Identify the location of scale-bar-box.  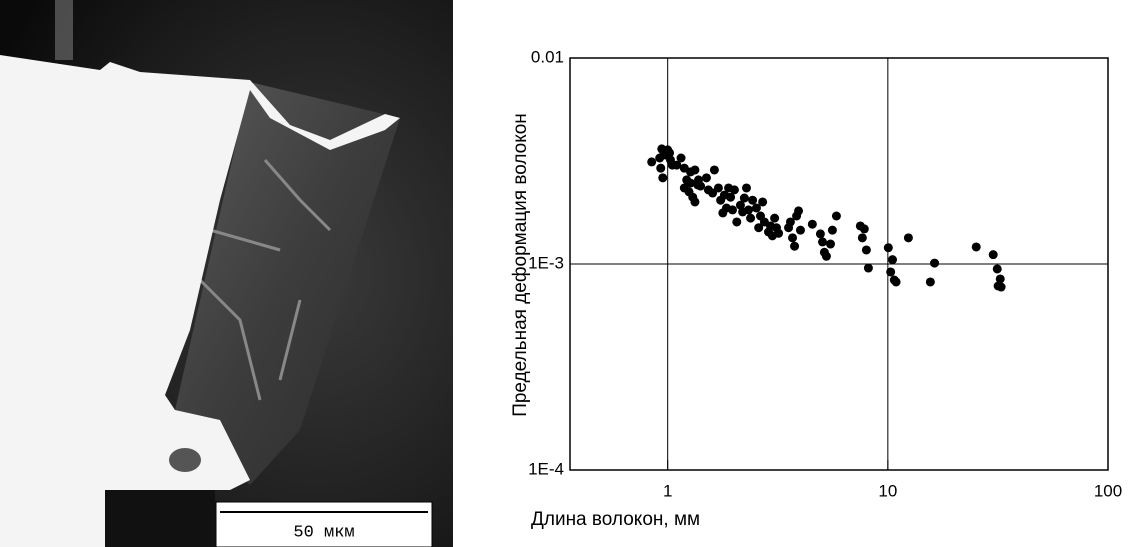
(324, 524).